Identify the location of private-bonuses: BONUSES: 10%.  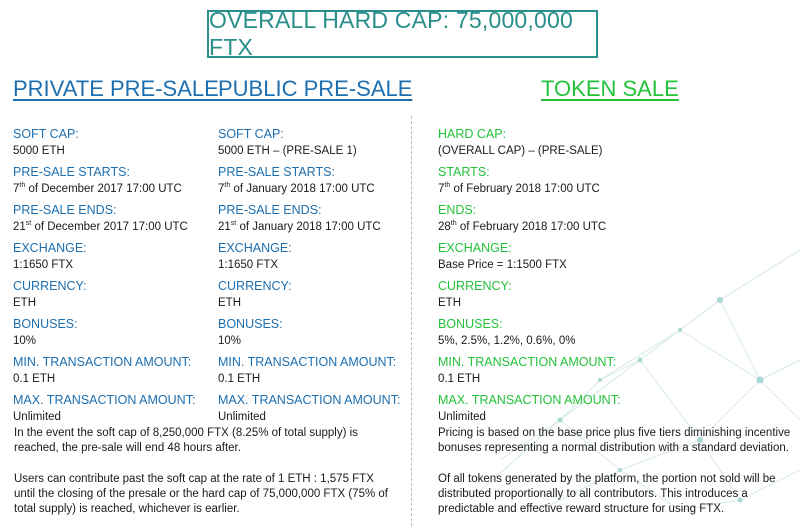
(115, 332).